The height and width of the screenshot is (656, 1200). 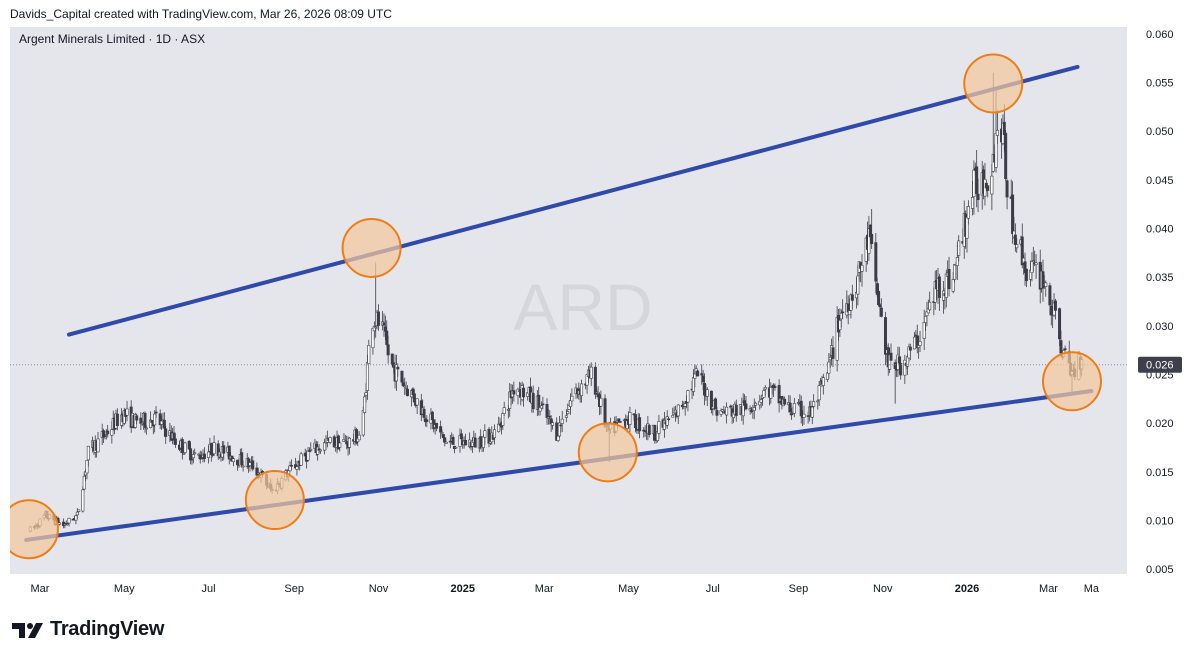 What do you see at coordinates (88, 629) in the screenshot?
I see `tradingview-logo: TradingView` at bounding box center [88, 629].